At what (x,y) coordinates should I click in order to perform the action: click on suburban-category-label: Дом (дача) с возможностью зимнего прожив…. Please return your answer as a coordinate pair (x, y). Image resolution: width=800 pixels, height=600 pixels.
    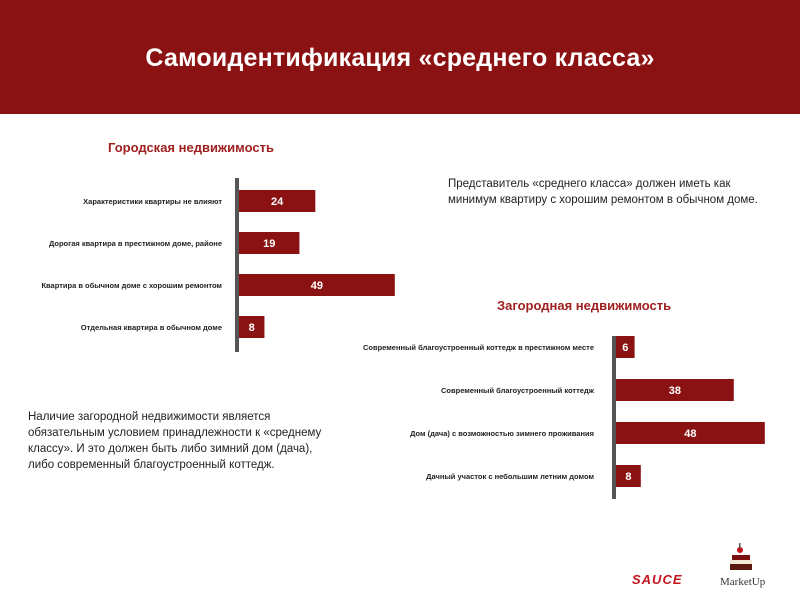
    Looking at the image, I should click on (502, 433).